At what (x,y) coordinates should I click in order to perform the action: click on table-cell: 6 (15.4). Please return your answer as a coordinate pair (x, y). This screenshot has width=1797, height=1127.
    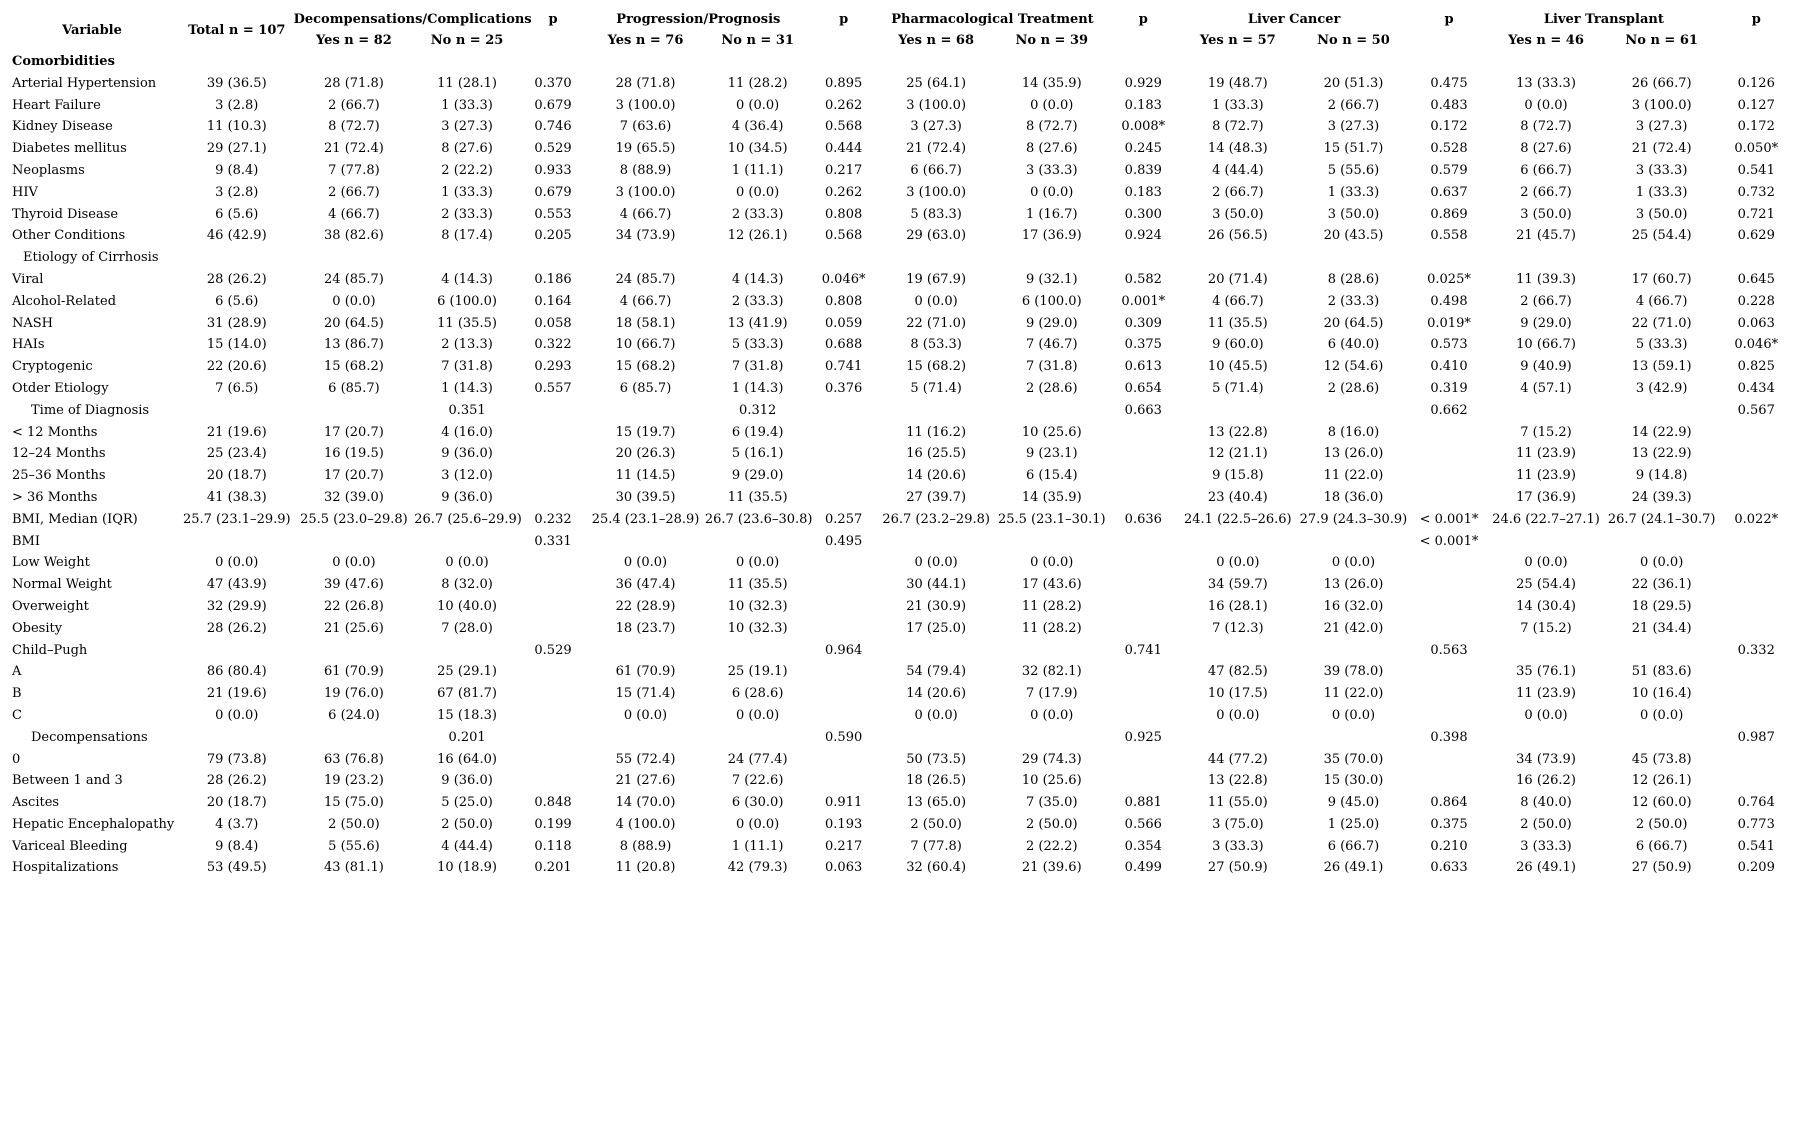
    Looking at the image, I should click on (1052, 476).